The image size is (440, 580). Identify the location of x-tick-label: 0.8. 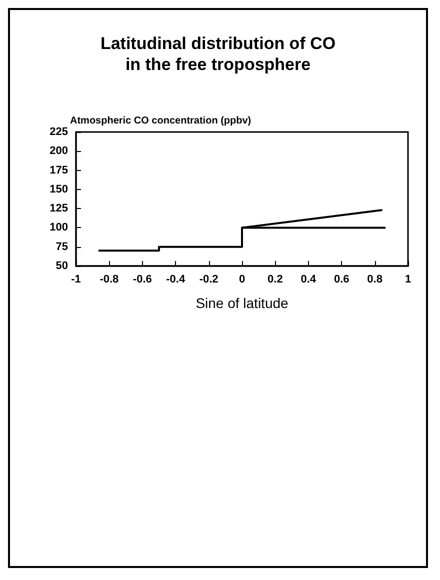
(374, 280).